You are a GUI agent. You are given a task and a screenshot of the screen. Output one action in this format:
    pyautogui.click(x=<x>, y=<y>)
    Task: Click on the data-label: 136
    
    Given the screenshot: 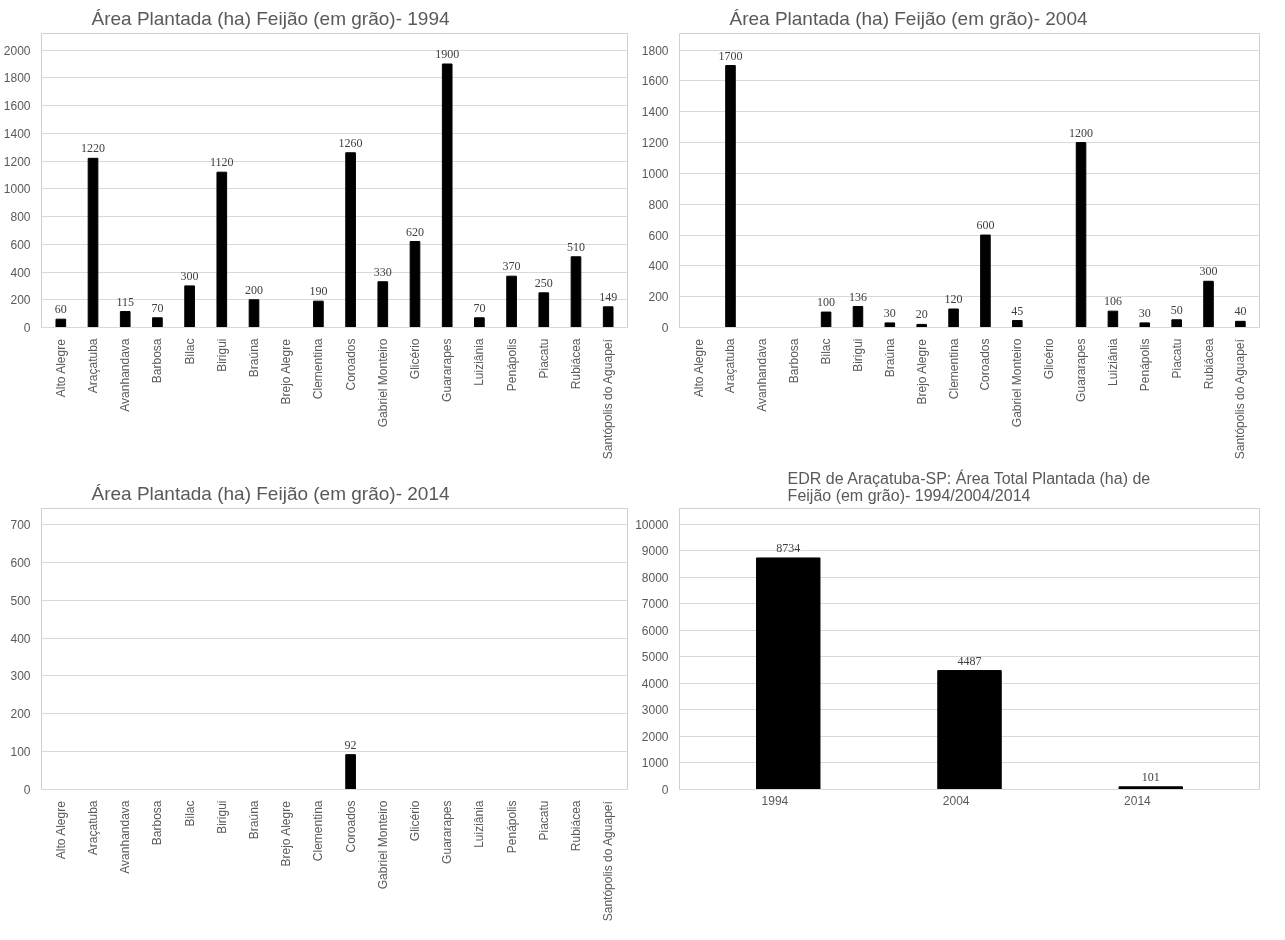 What is the action you would take?
    pyautogui.click(x=857, y=296)
    